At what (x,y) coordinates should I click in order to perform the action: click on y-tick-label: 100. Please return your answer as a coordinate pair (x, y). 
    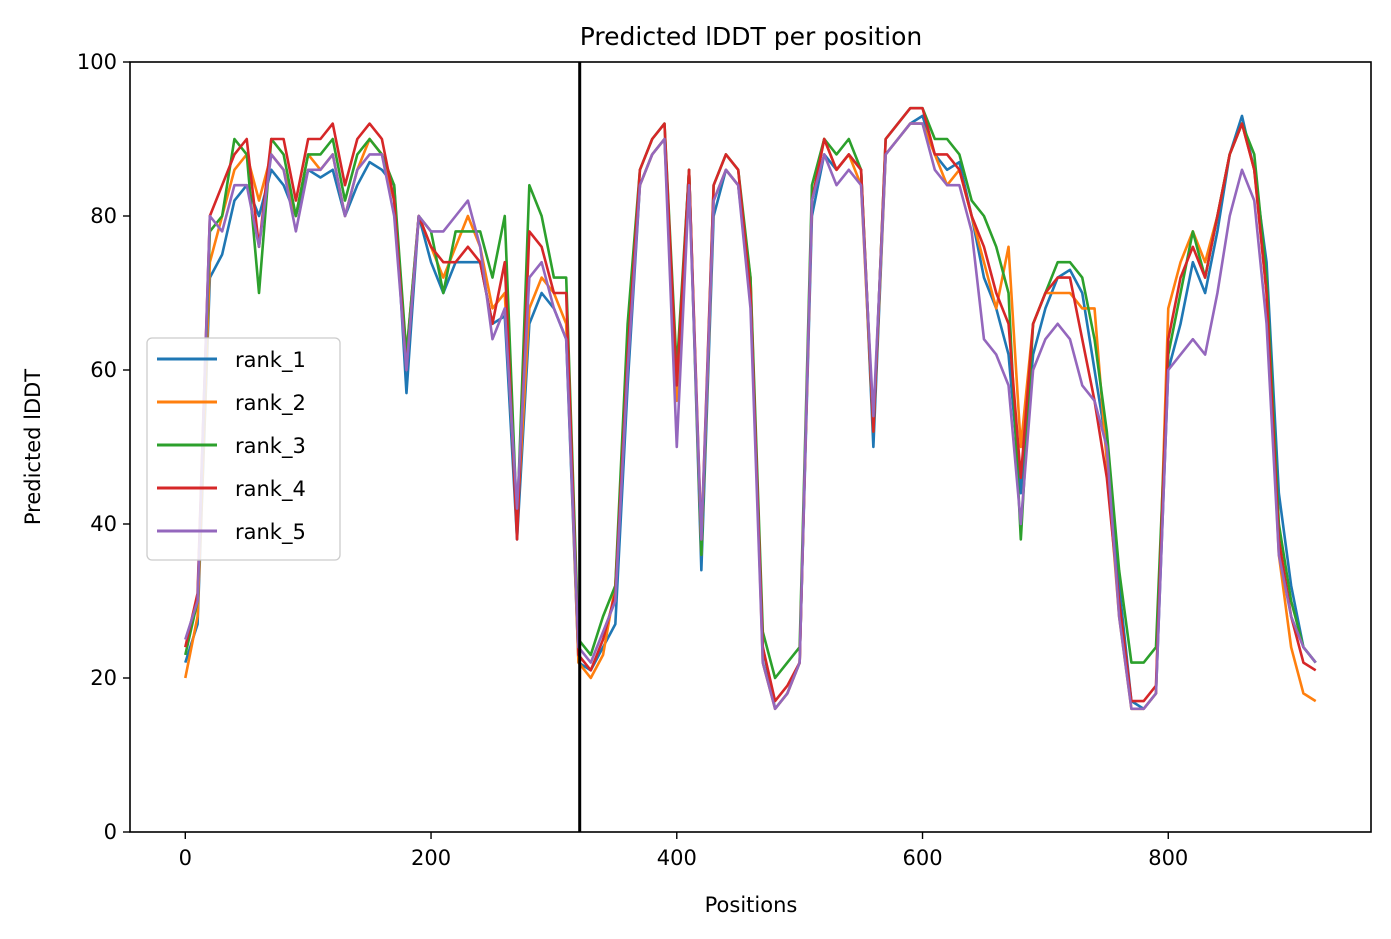
    Looking at the image, I should click on (97, 62).